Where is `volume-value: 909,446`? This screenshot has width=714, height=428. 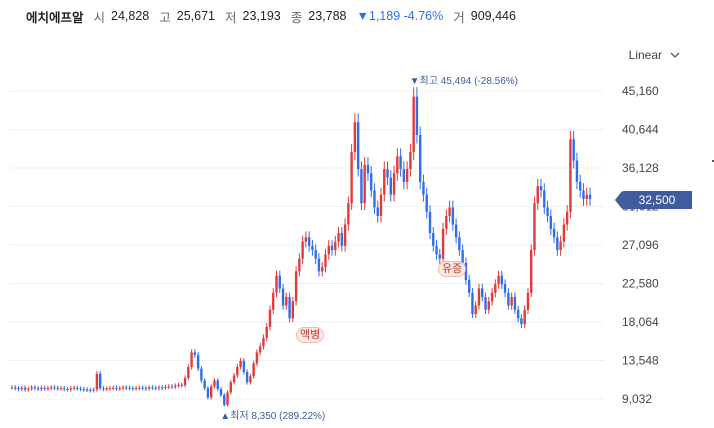 volume-value: 909,446 is located at coordinates (493, 16).